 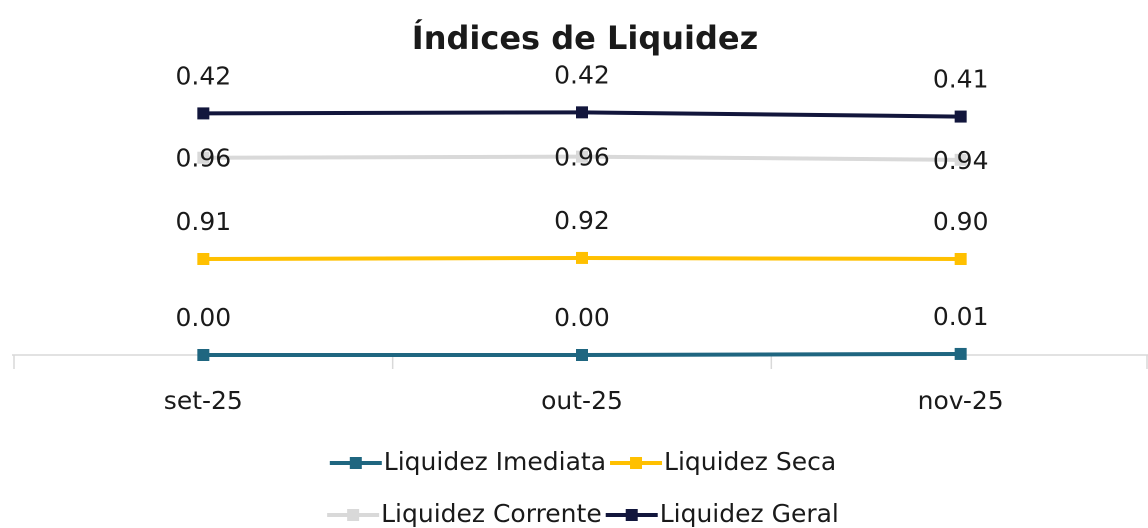 I want to click on x-tick-label: nov-25, so click(x=961, y=400).